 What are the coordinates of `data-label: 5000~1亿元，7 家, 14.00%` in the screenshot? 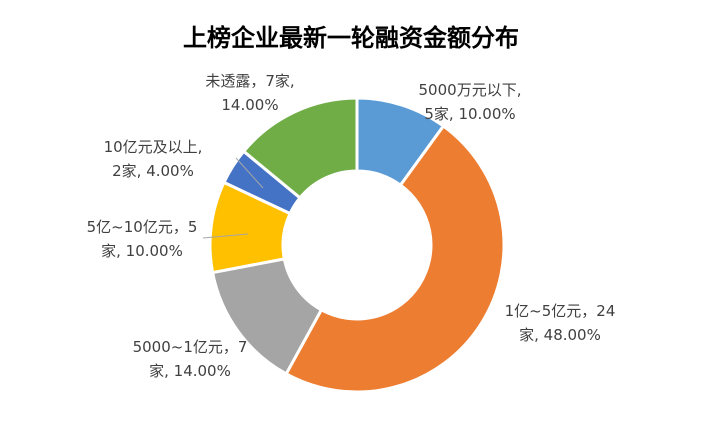 It's located at (190, 359).